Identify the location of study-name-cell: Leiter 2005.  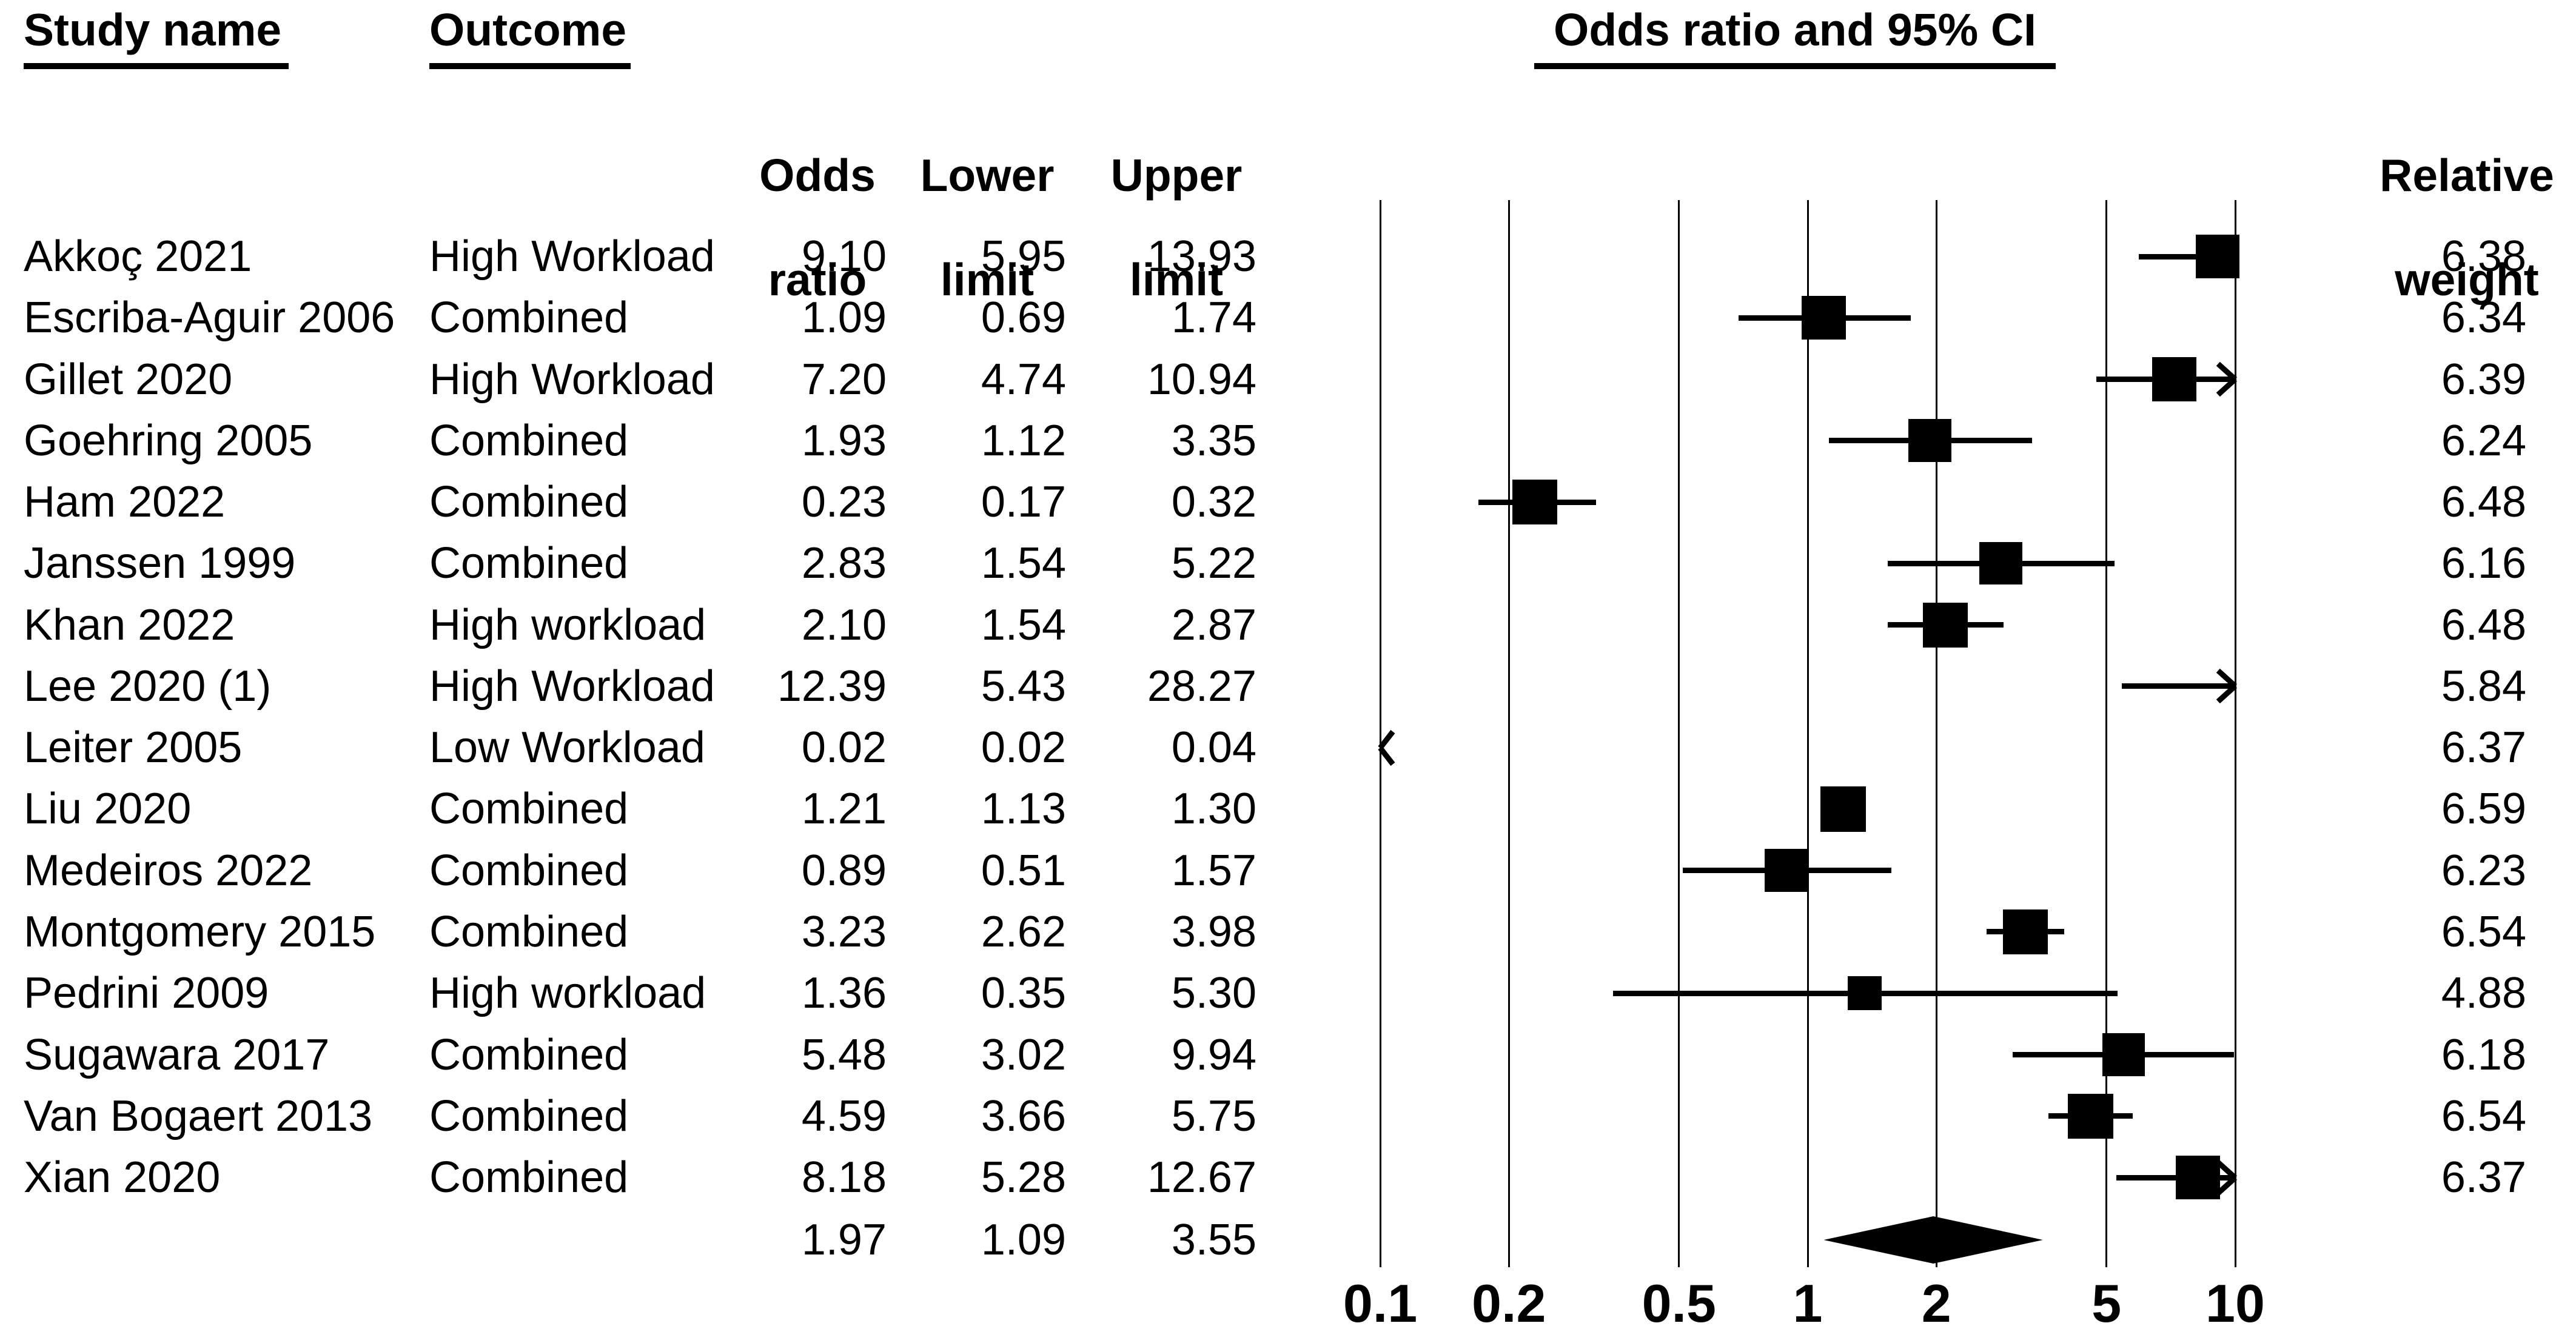
(133, 747).